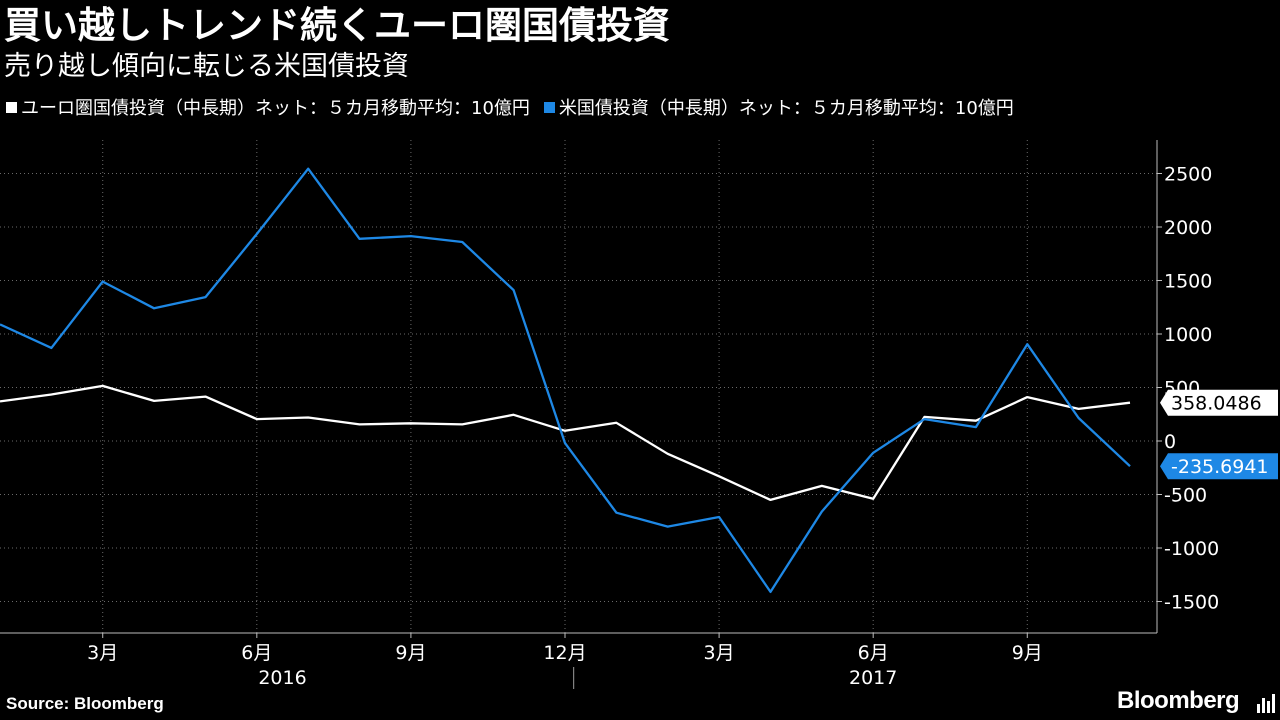 The width and height of the screenshot is (1280, 720). Describe the element at coordinates (275, 108) in the screenshot. I see `legend-label-euro: ユーロ圏国債投資（中長期）ネット：５カ月移動平均：10億円` at that location.